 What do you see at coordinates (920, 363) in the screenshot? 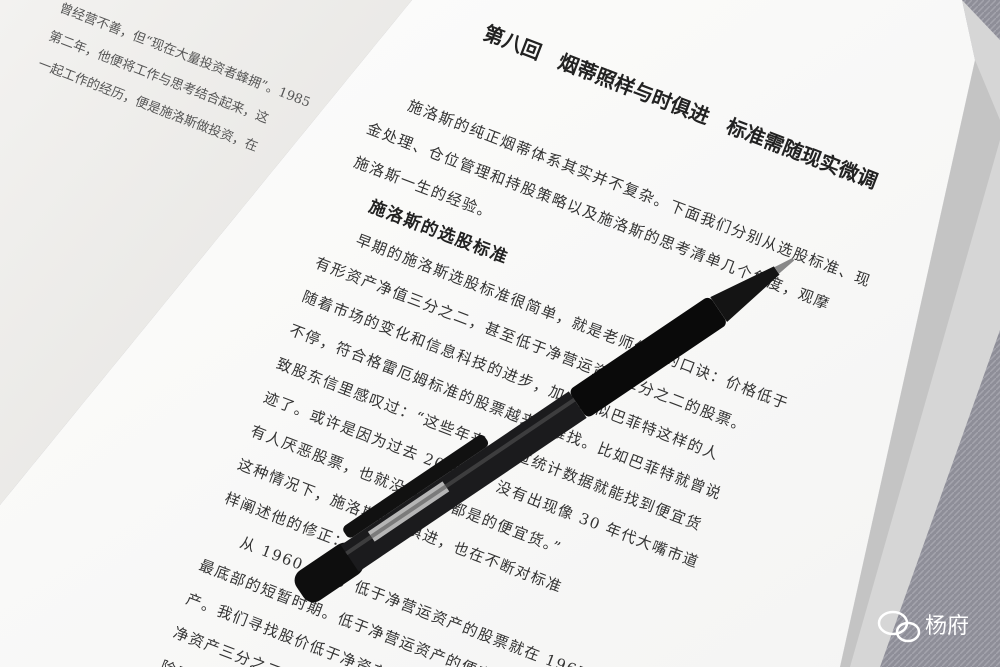
I see `page-edges-shade` at bounding box center [920, 363].